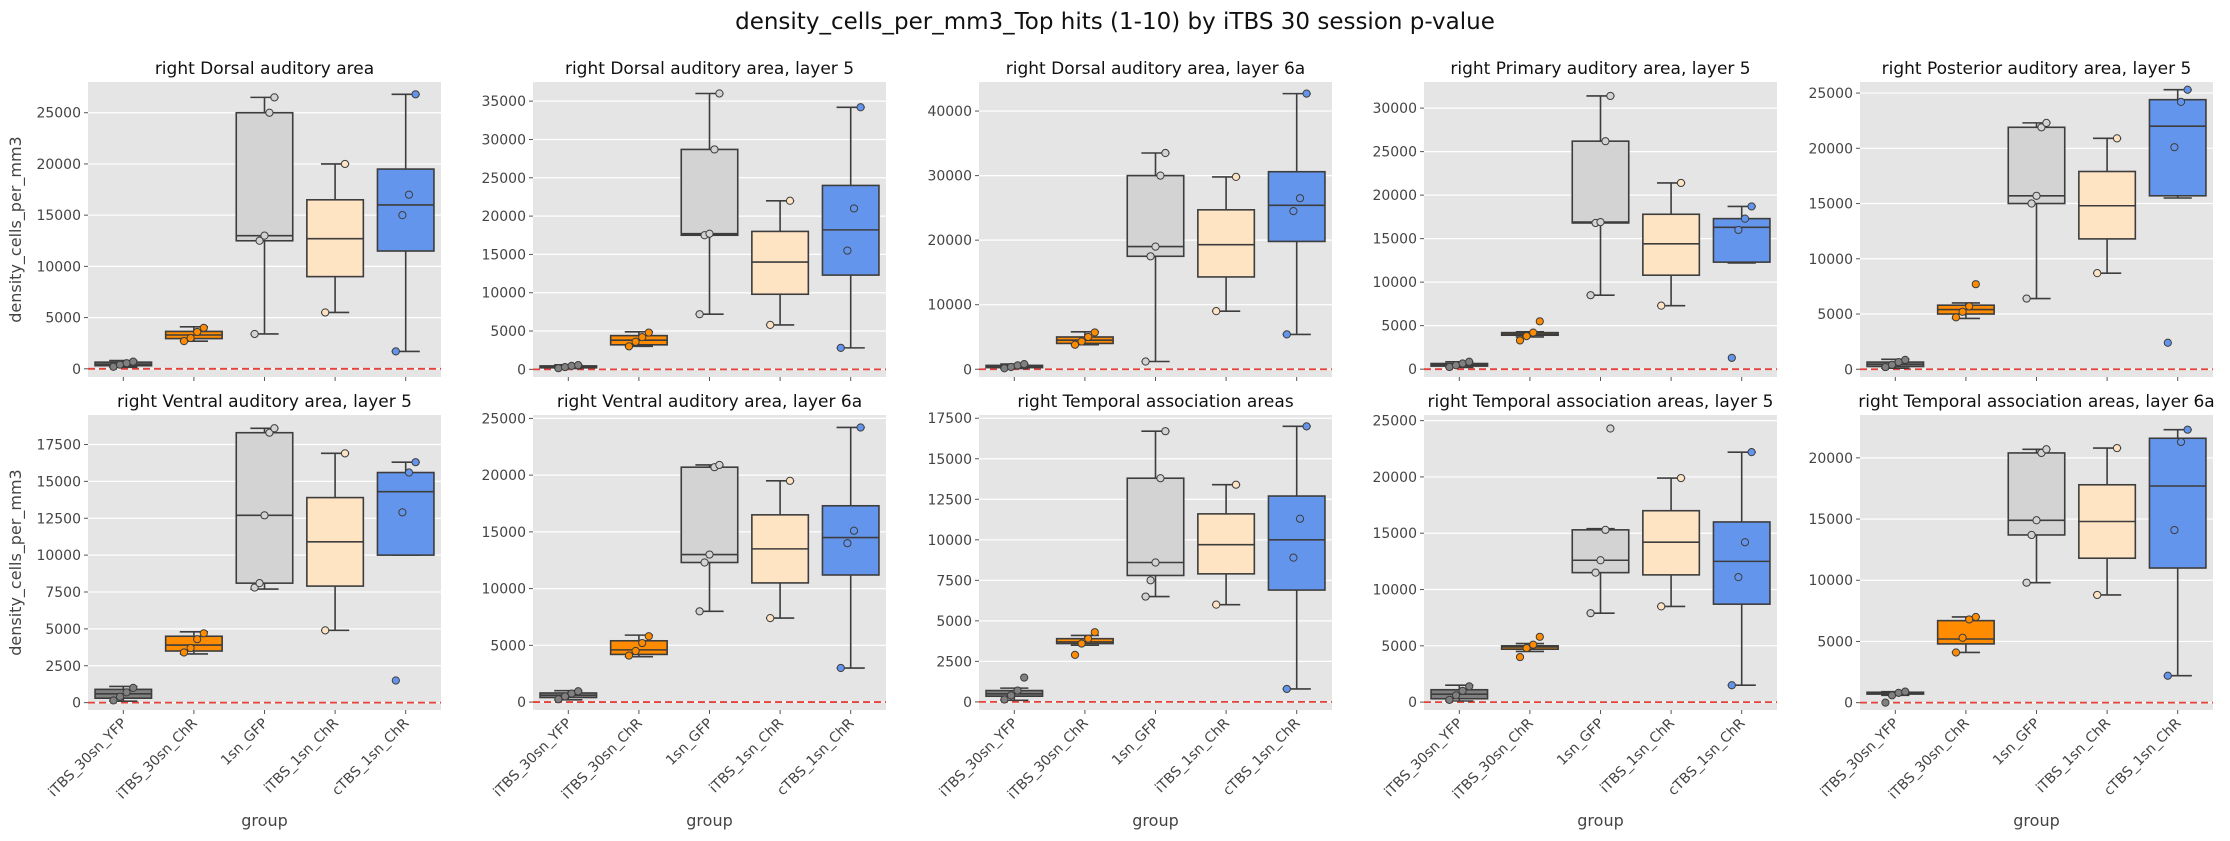 The image size is (2230, 841). I want to click on box-iTBS_30sn_ChR, so click(1529, 647).